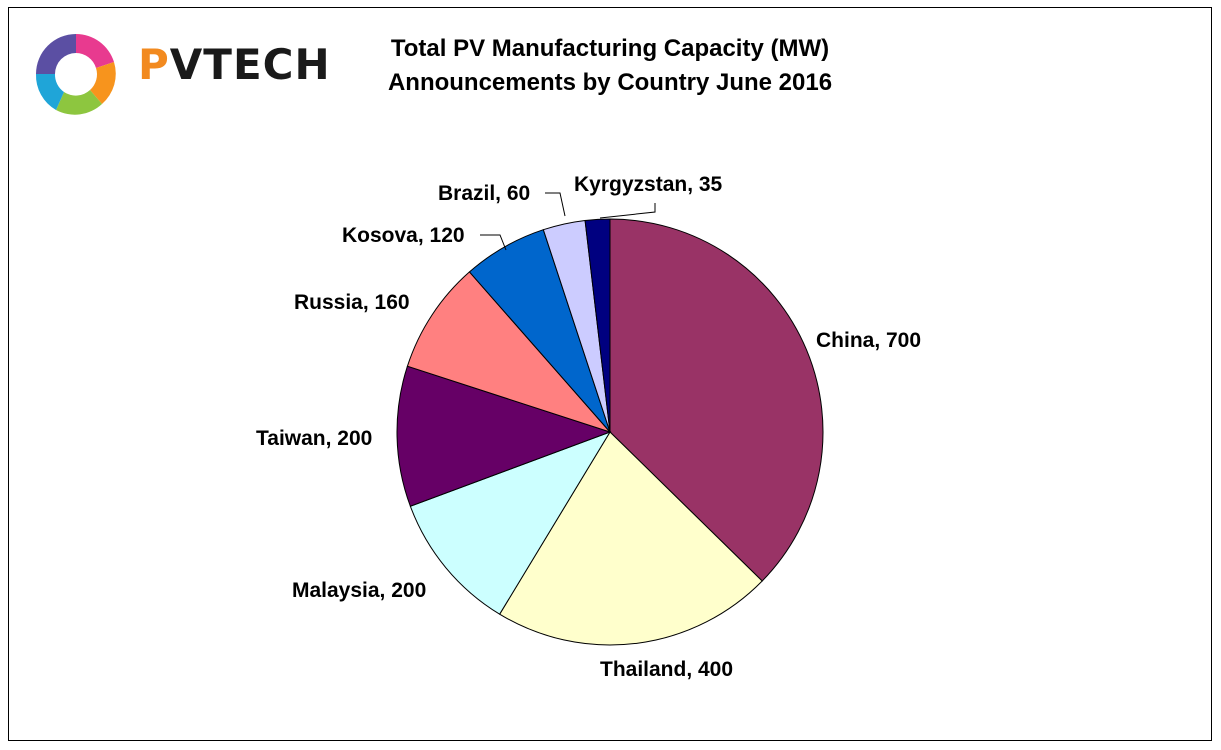 This screenshot has height=750, width=1221. I want to click on data-label-china: China, 700, so click(868, 340).